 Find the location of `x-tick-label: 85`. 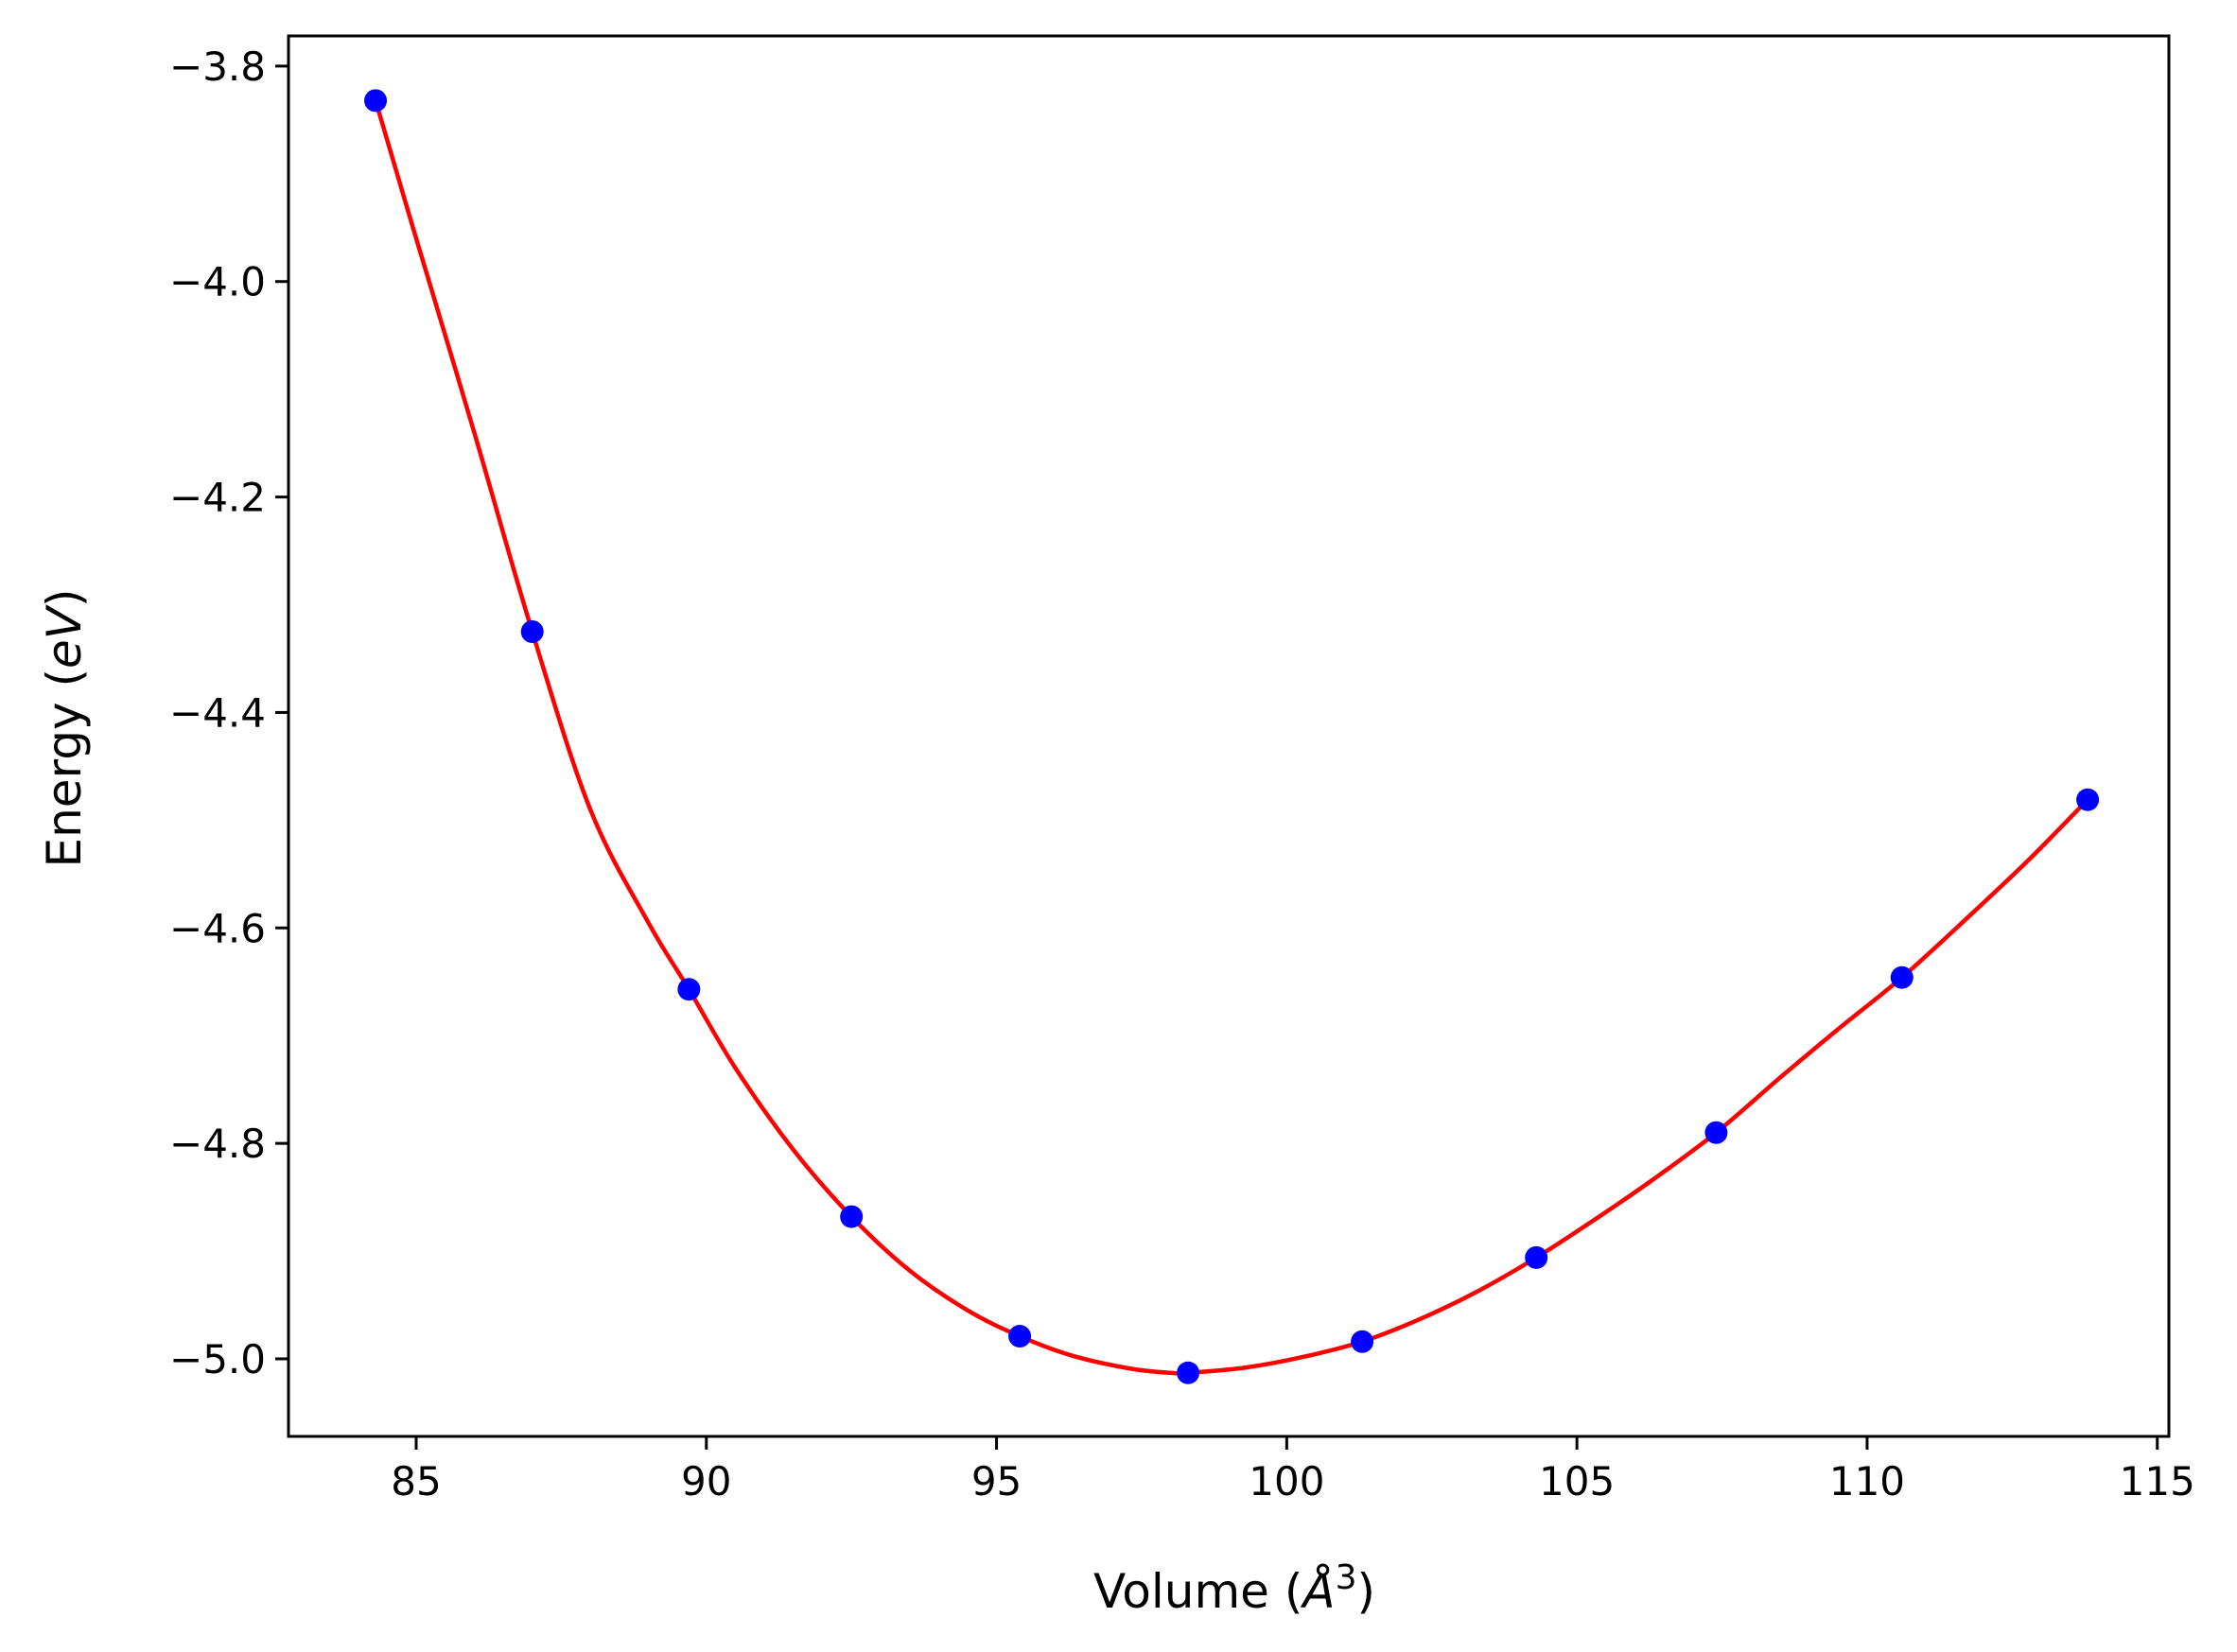

x-tick-label: 85 is located at coordinates (416, 1481).